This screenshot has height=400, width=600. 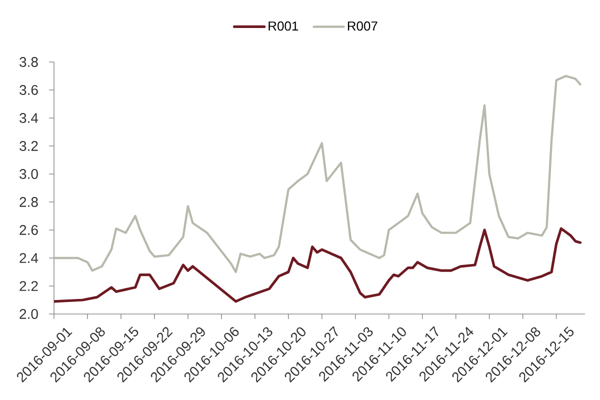 I want to click on y-tick-label: 3.2, so click(x=29, y=146).